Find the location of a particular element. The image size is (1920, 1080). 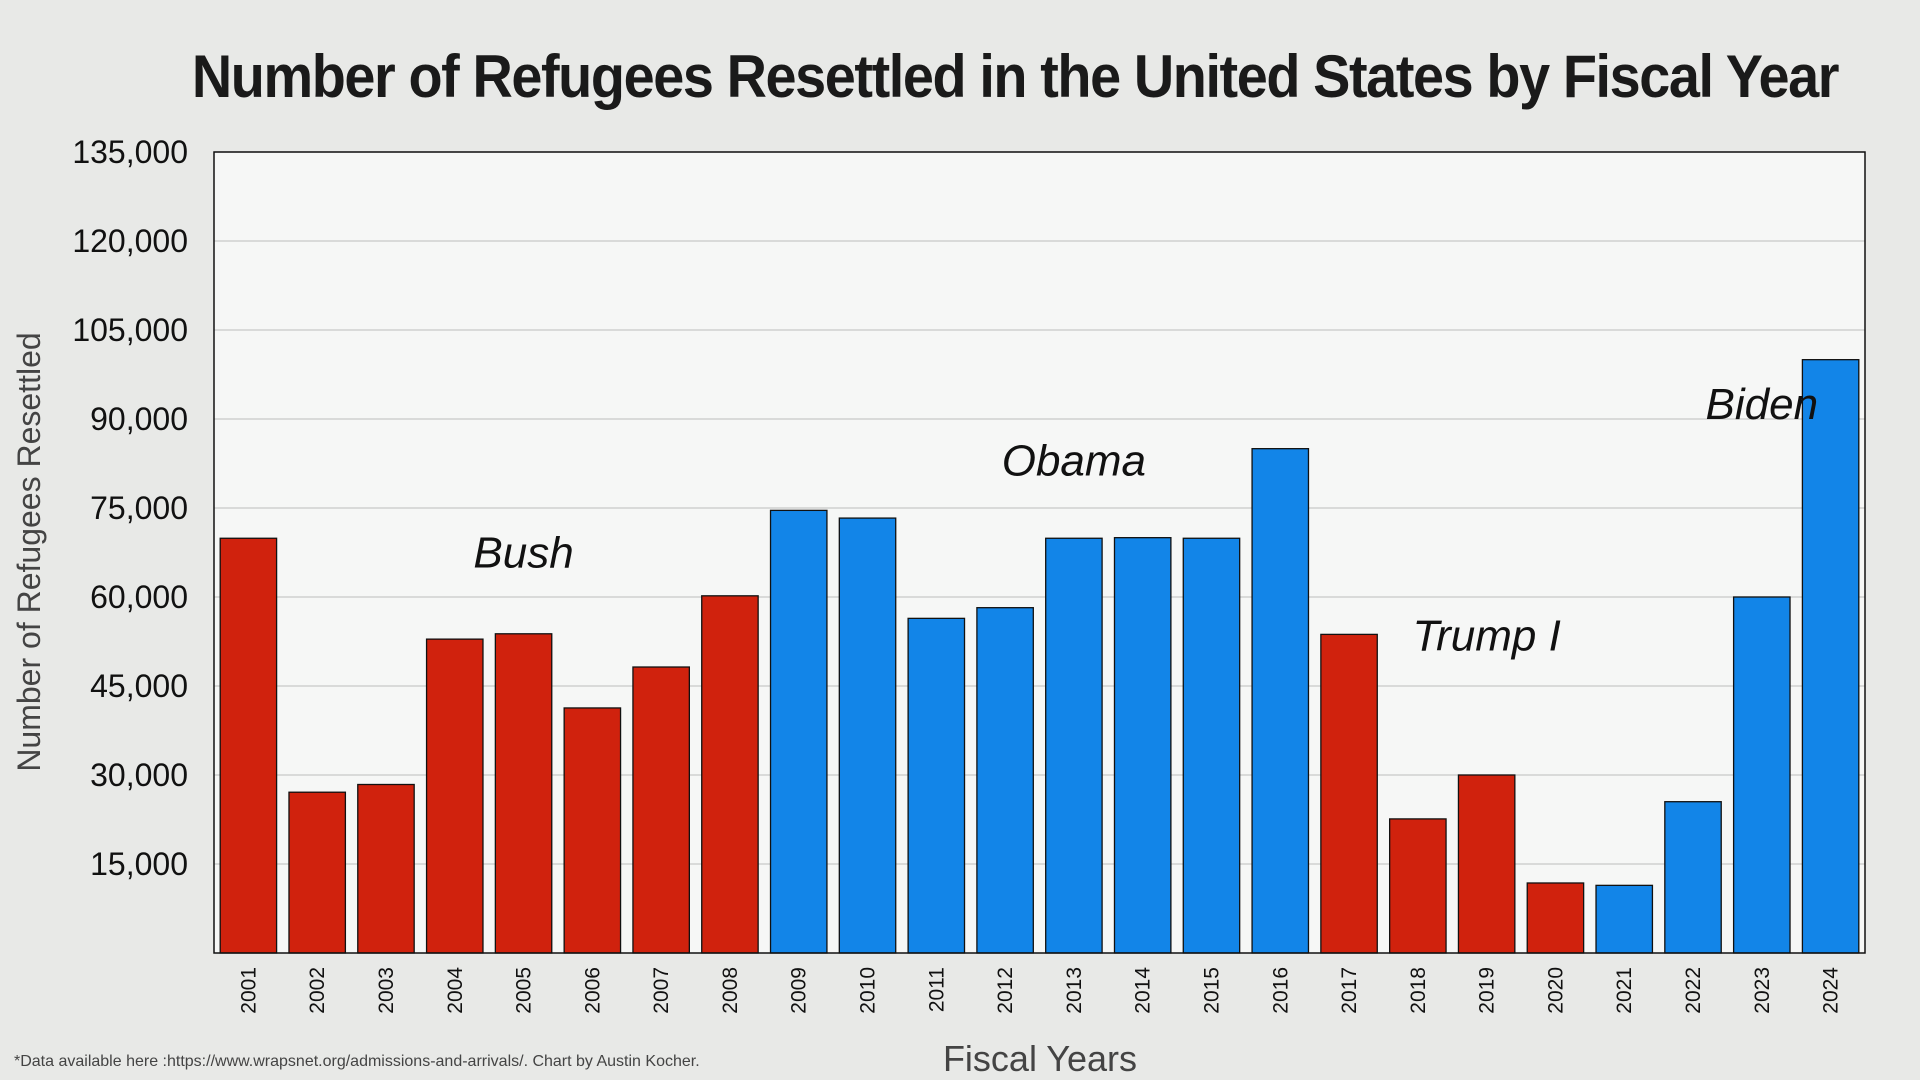

x-tick-label: 2013 is located at coordinates (1074, 990).